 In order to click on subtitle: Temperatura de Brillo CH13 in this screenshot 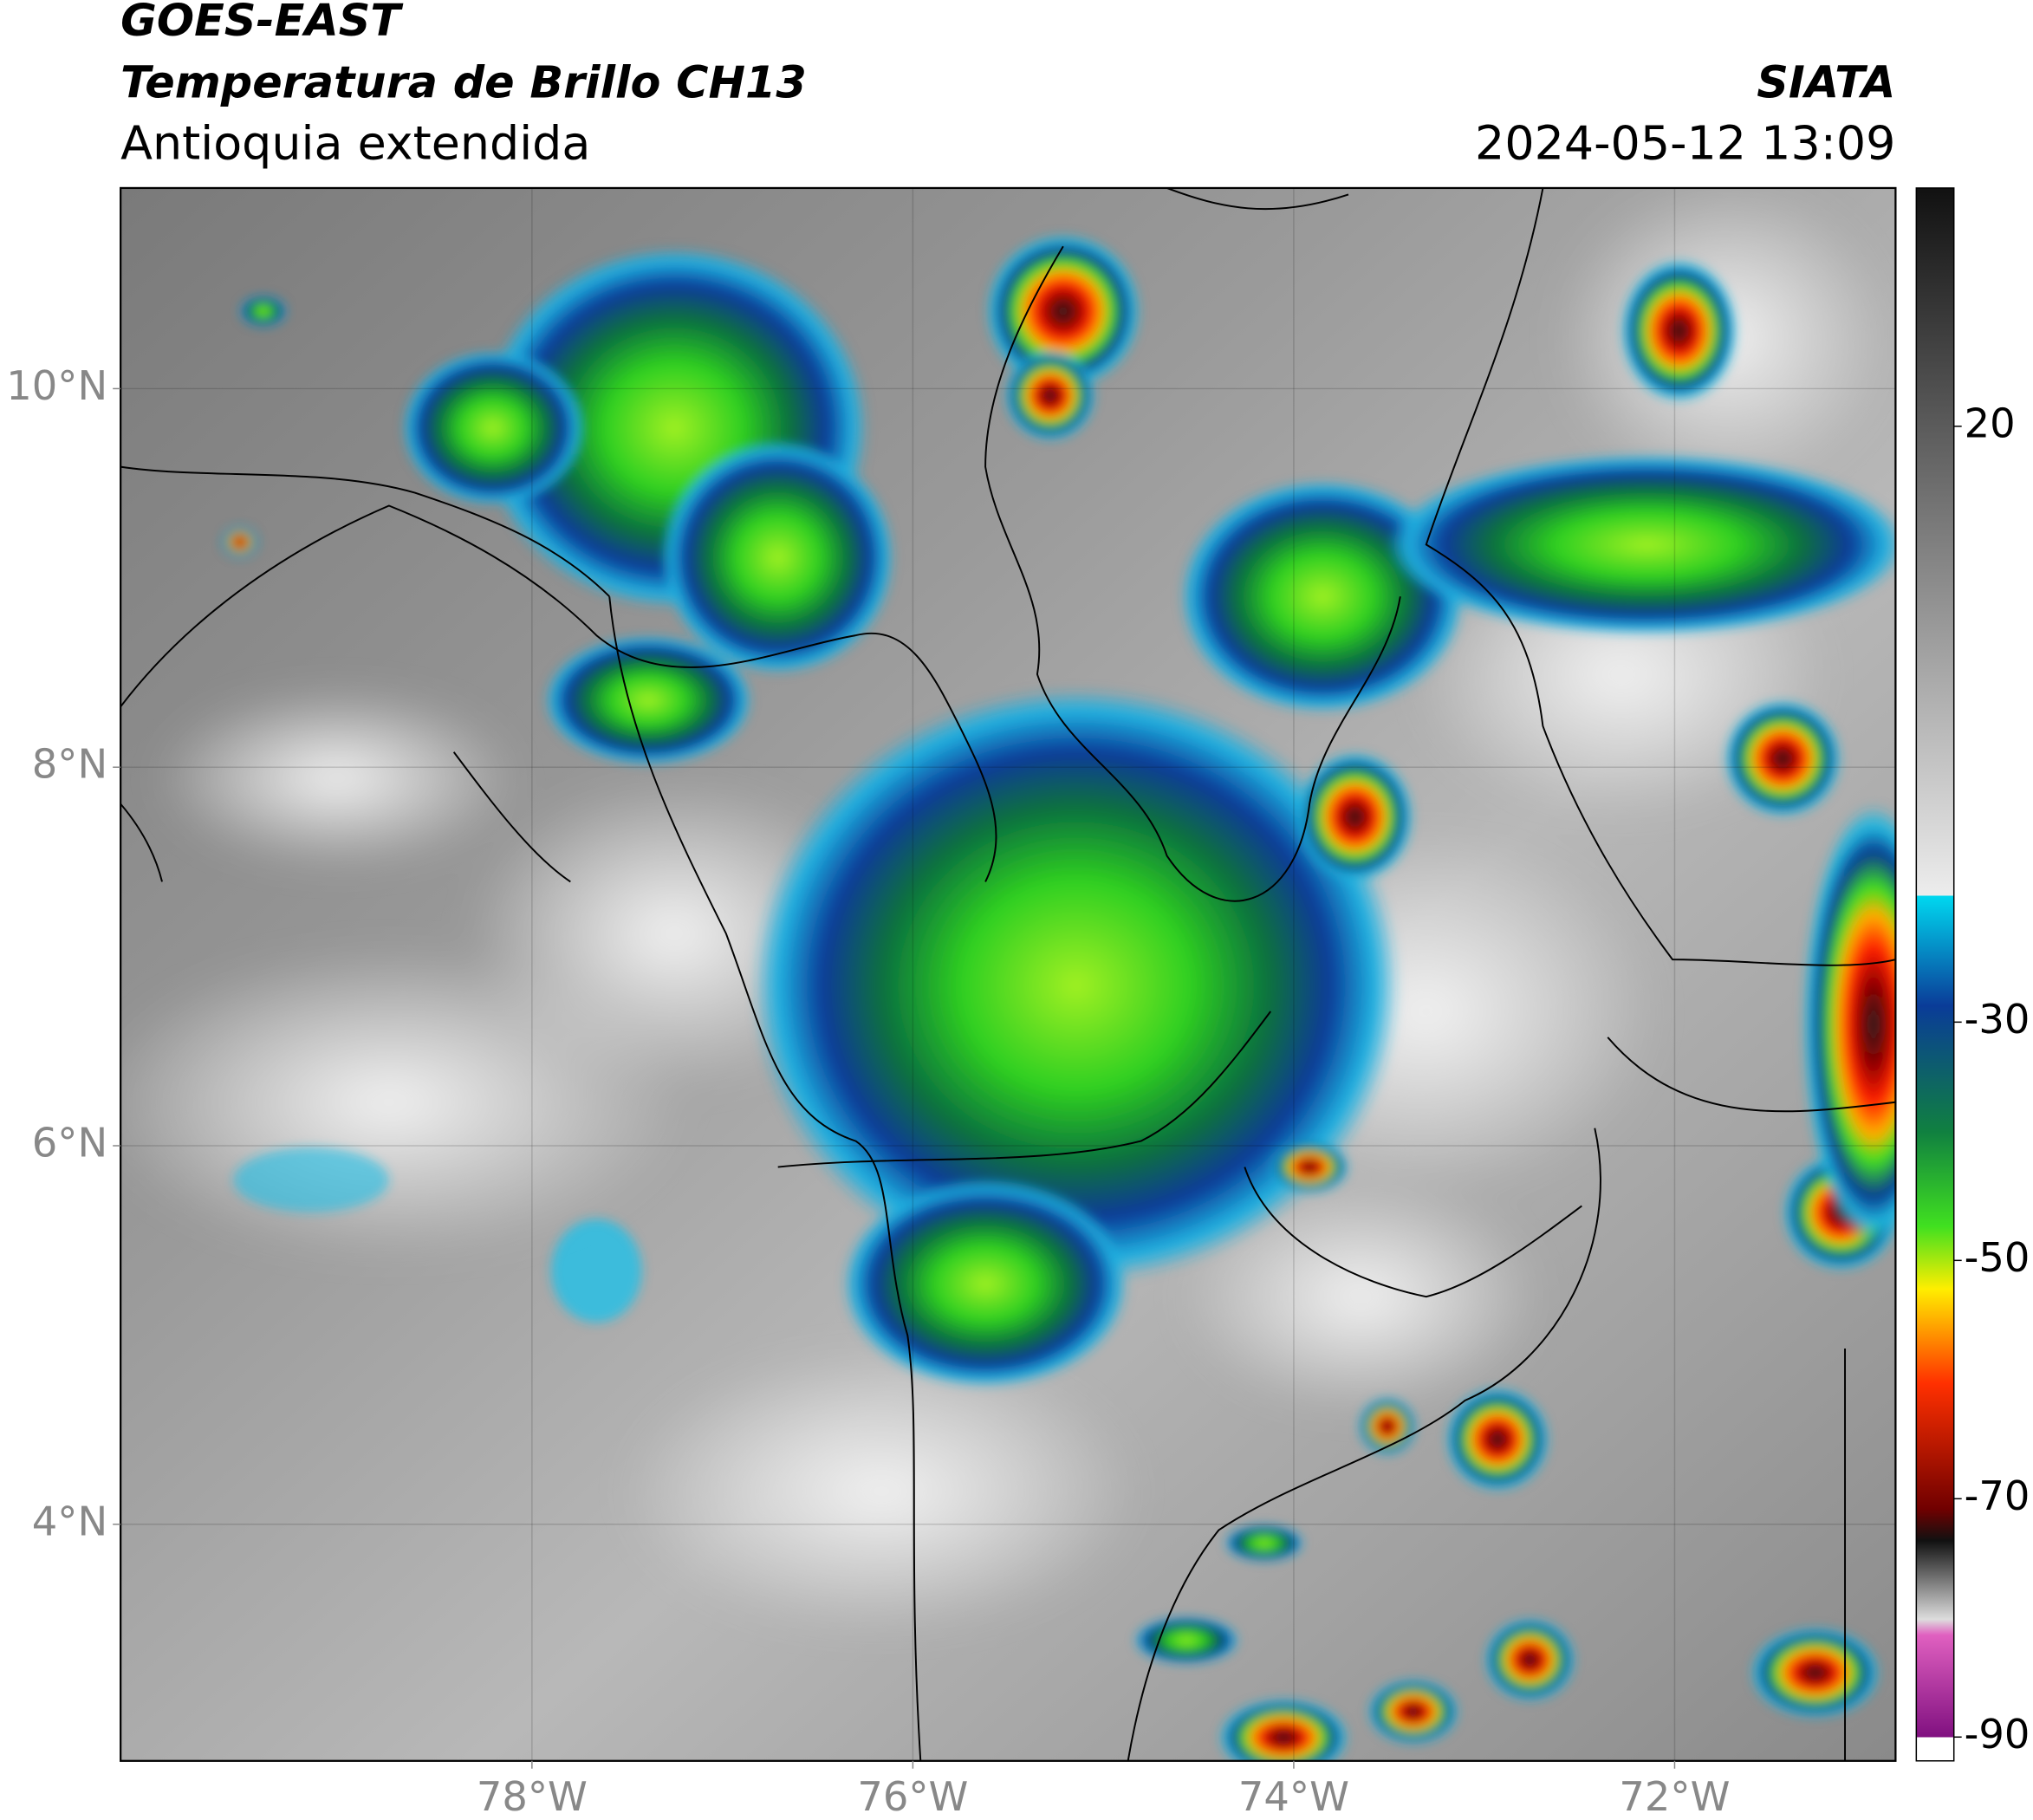, I will do `click(464, 82)`.